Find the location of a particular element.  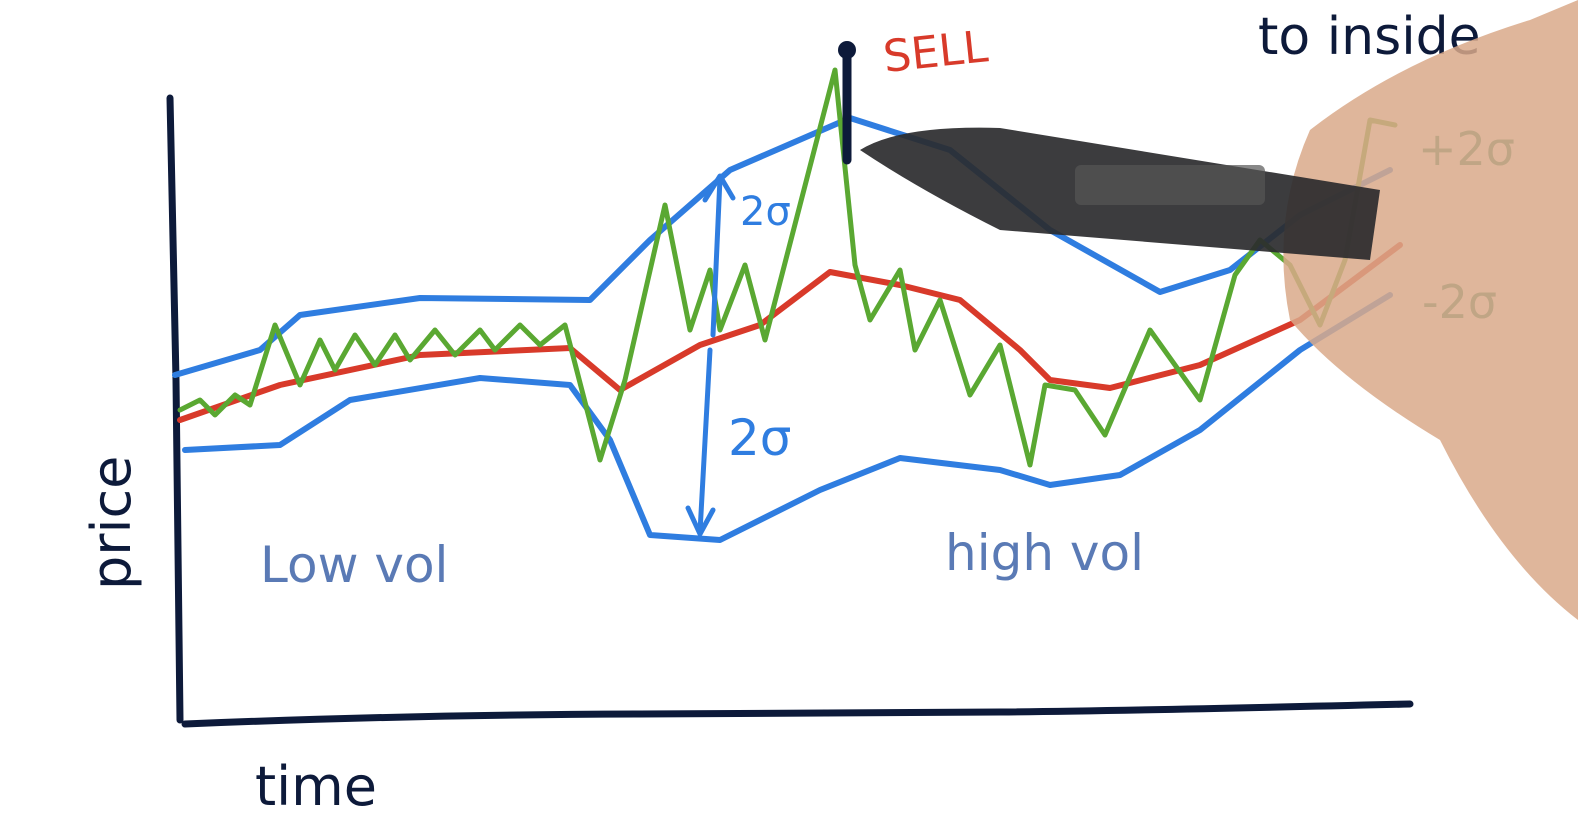

hand is located at coordinates (1430, 310).